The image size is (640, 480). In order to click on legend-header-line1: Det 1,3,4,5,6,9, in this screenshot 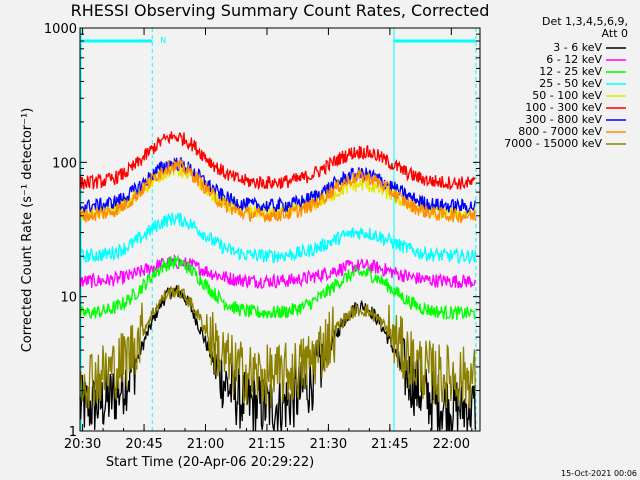, I will do `click(585, 21)`.